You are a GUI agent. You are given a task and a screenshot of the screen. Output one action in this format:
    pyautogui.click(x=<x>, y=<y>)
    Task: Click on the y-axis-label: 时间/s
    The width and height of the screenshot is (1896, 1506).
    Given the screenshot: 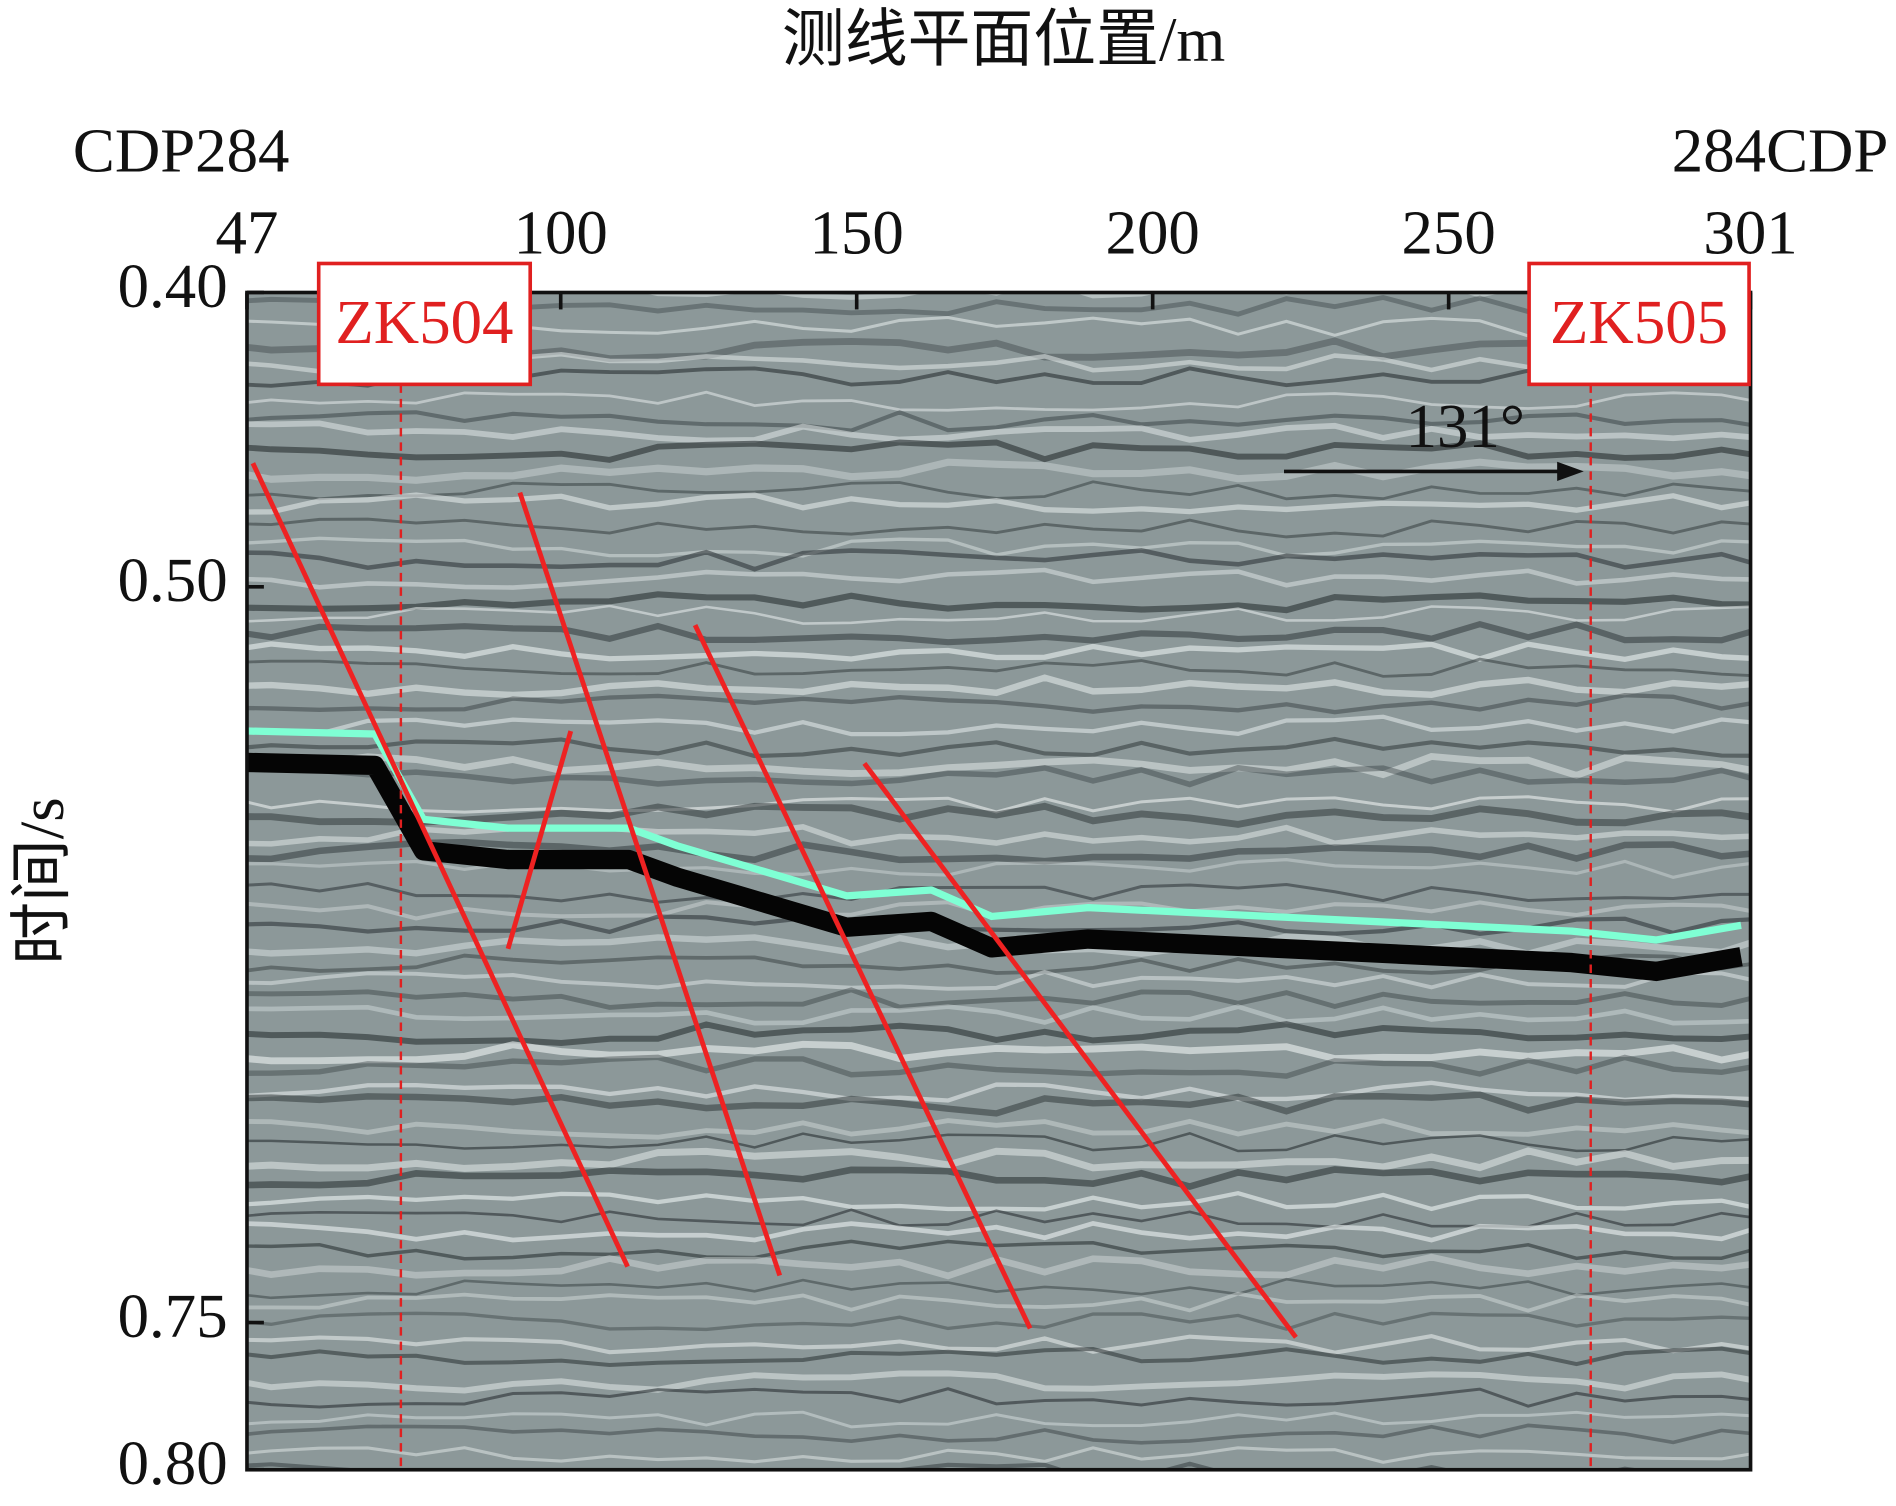 What is the action you would take?
    pyautogui.click(x=42, y=881)
    